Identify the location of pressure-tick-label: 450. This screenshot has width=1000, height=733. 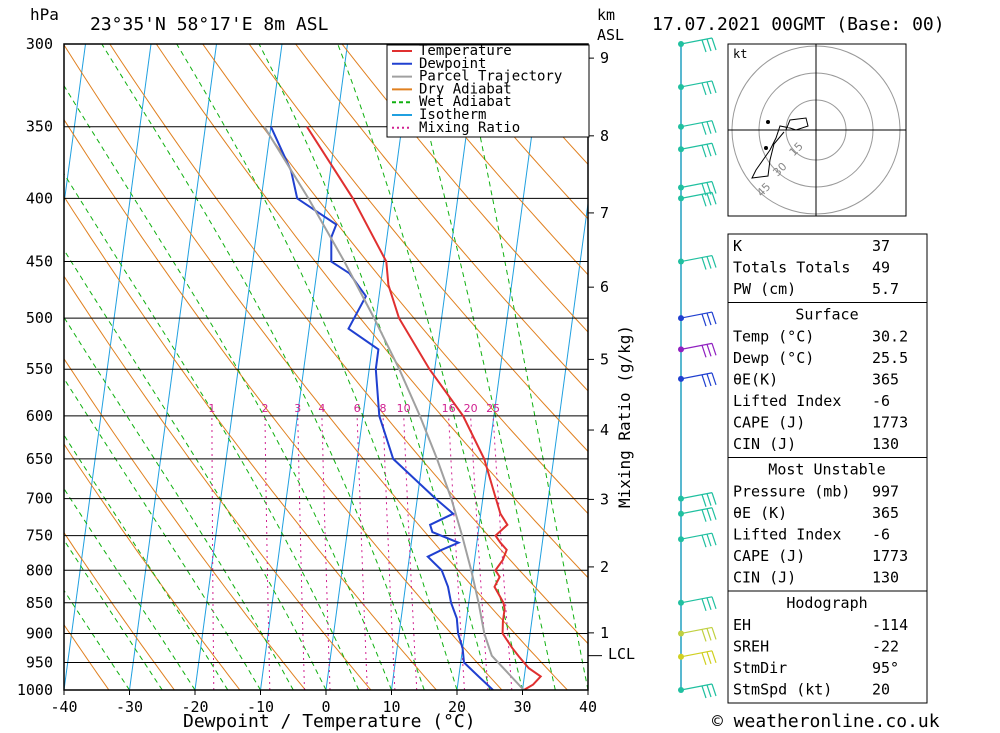
(39, 262).